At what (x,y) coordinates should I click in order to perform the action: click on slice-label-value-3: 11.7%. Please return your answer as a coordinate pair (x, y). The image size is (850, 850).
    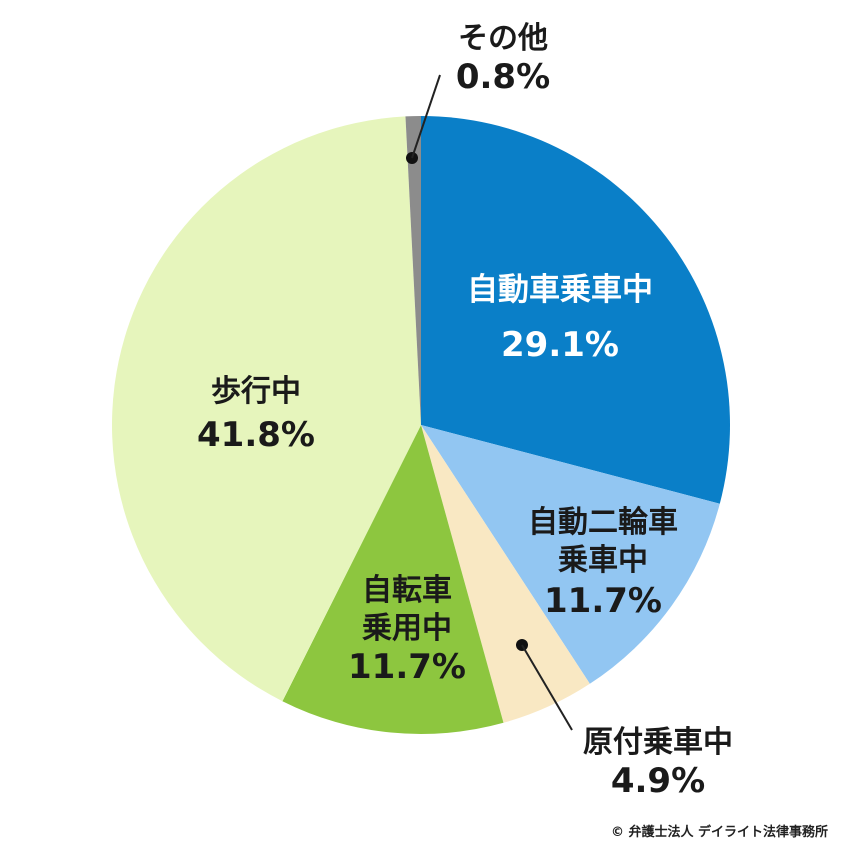
    Looking at the image, I should click on (407, 667).